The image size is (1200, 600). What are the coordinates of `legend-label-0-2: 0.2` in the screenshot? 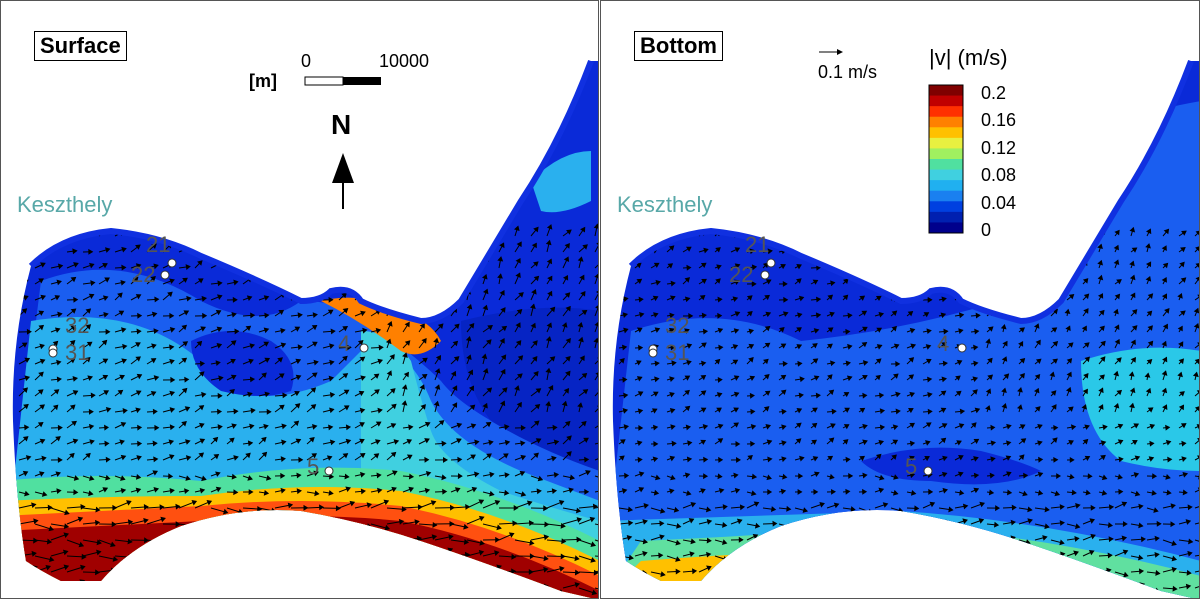 It's located at (994, 93).